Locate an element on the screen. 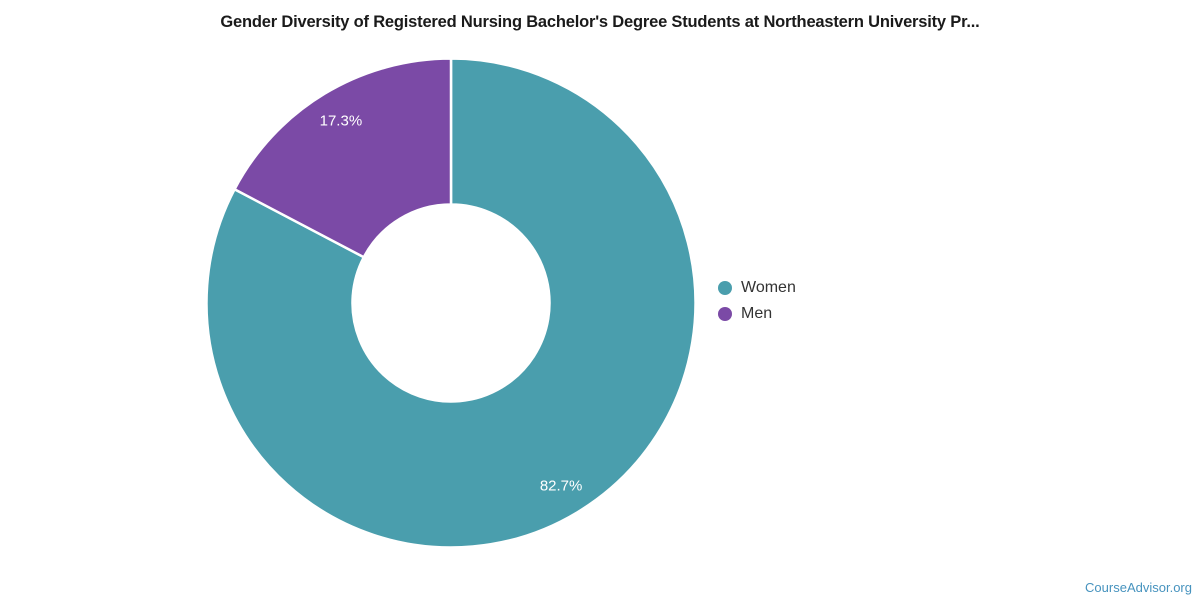 The image size is (1200, 600). legend-label-men: Men is located at coordinates (757, 313).